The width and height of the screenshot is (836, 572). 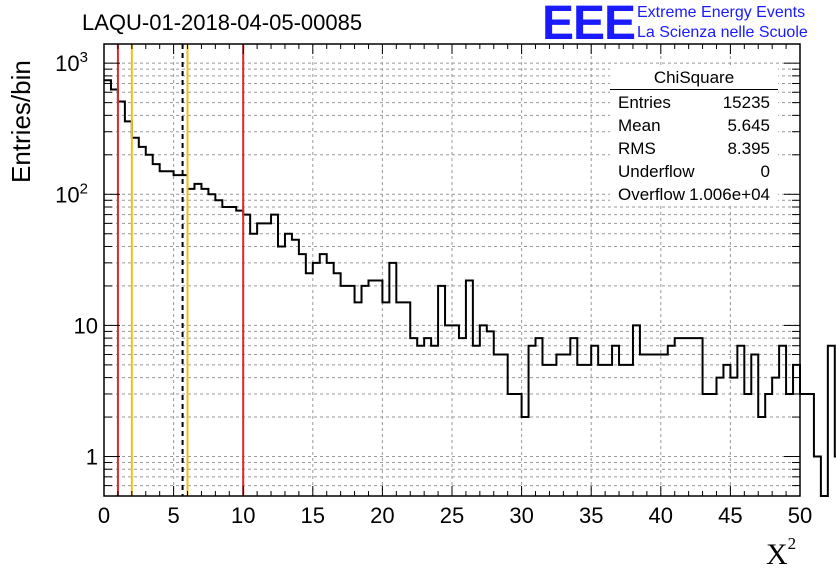 I want to click on y-tick-label: 1, so click(x=92, y=457).